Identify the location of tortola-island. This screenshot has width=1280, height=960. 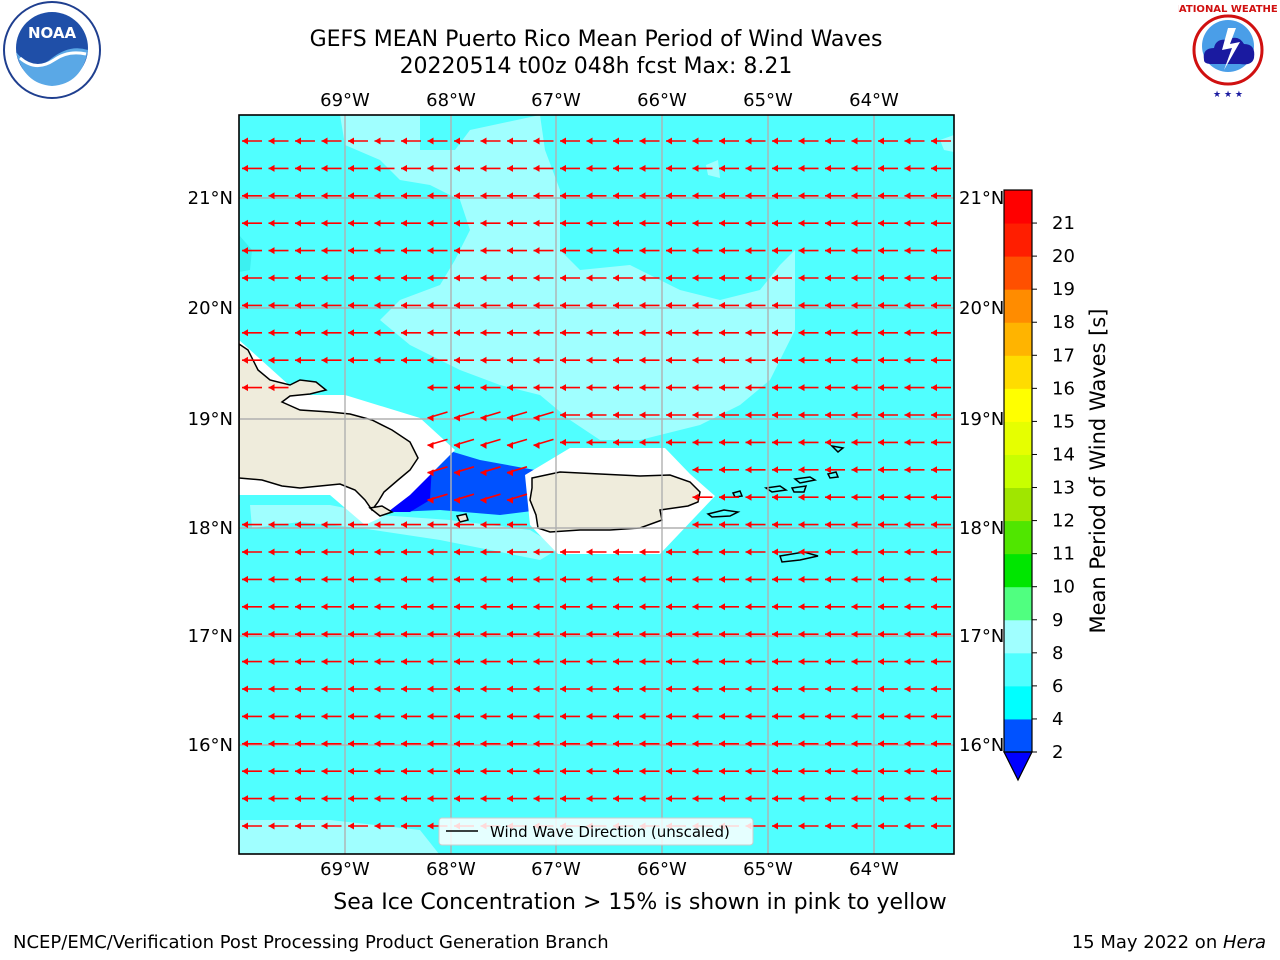
(805, 480).